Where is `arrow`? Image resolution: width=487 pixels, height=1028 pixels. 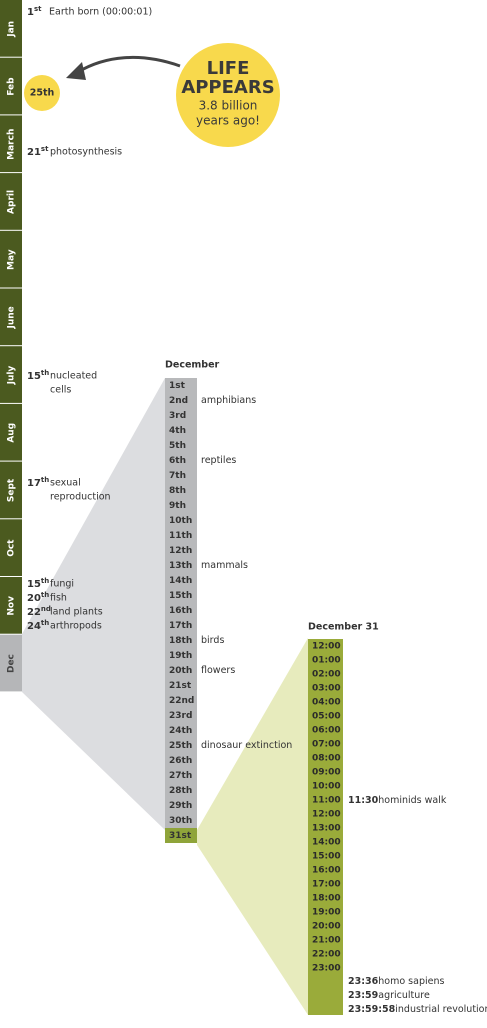 arrow is located at coordinates (129, 65).